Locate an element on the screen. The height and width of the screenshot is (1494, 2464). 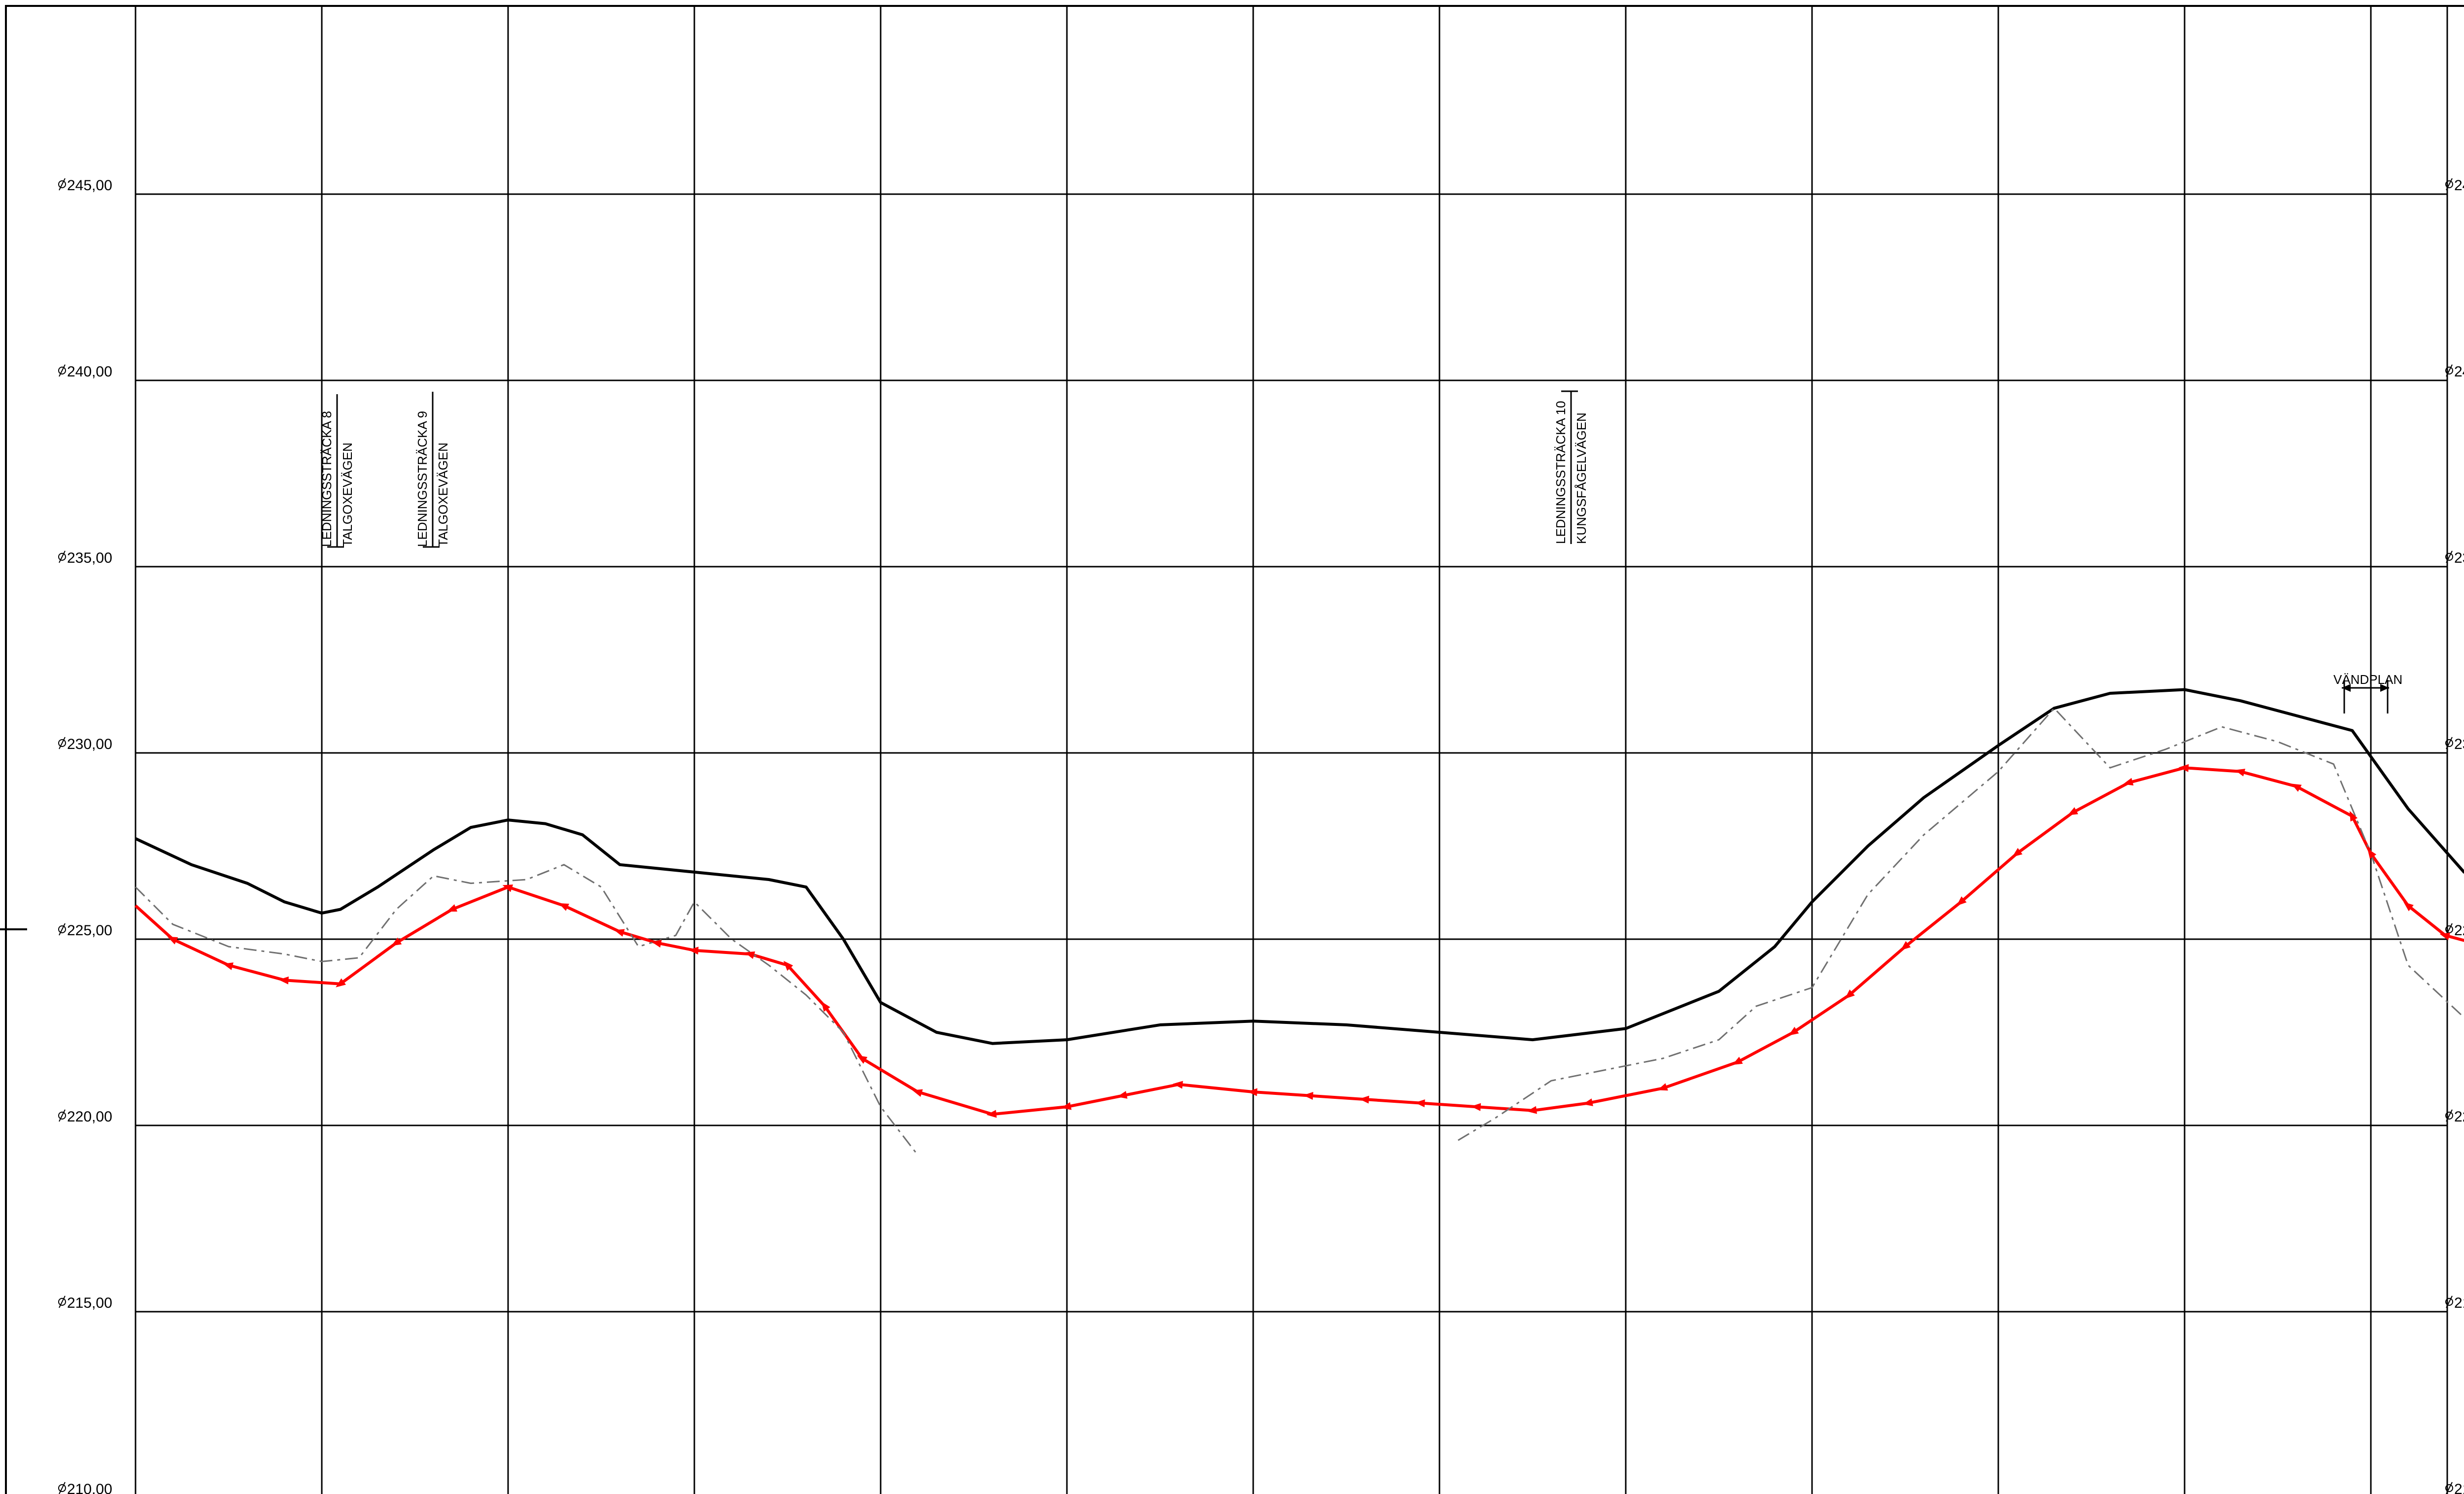
elevation-label-left: 210,00 is located at coordinates (85, 1487).